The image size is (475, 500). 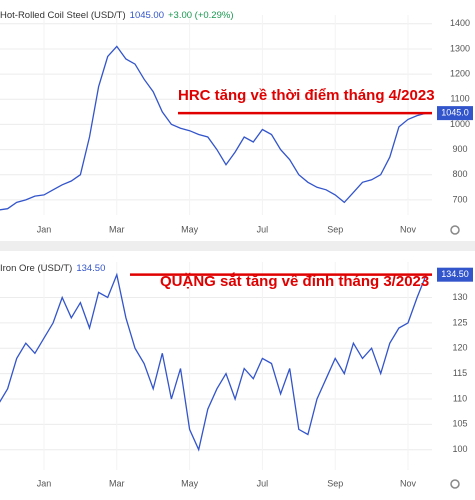 I want to click on y-tick-label: 1400, so click(x=460, y=23).